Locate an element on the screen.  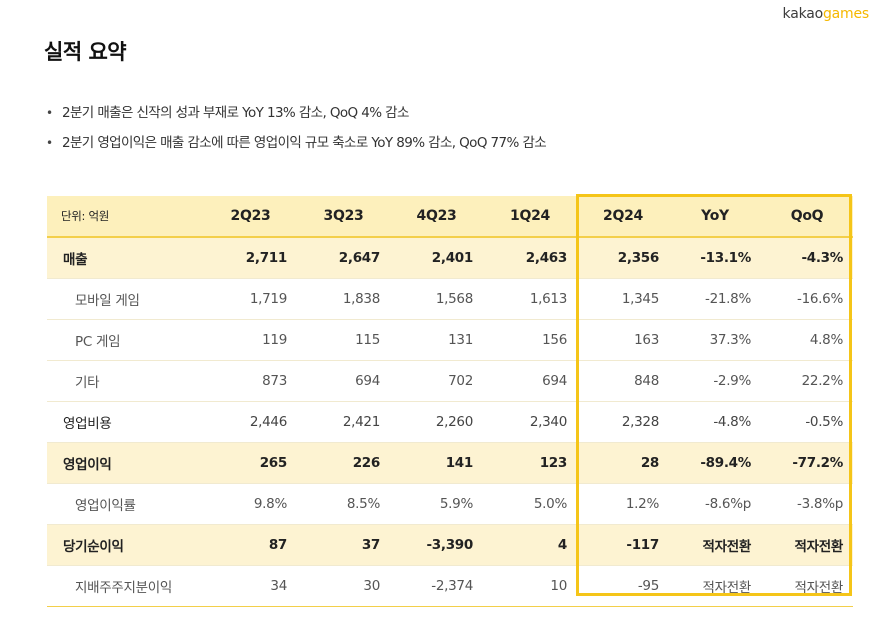
table-cell: 22.2% is located at coordinates (807, 381).